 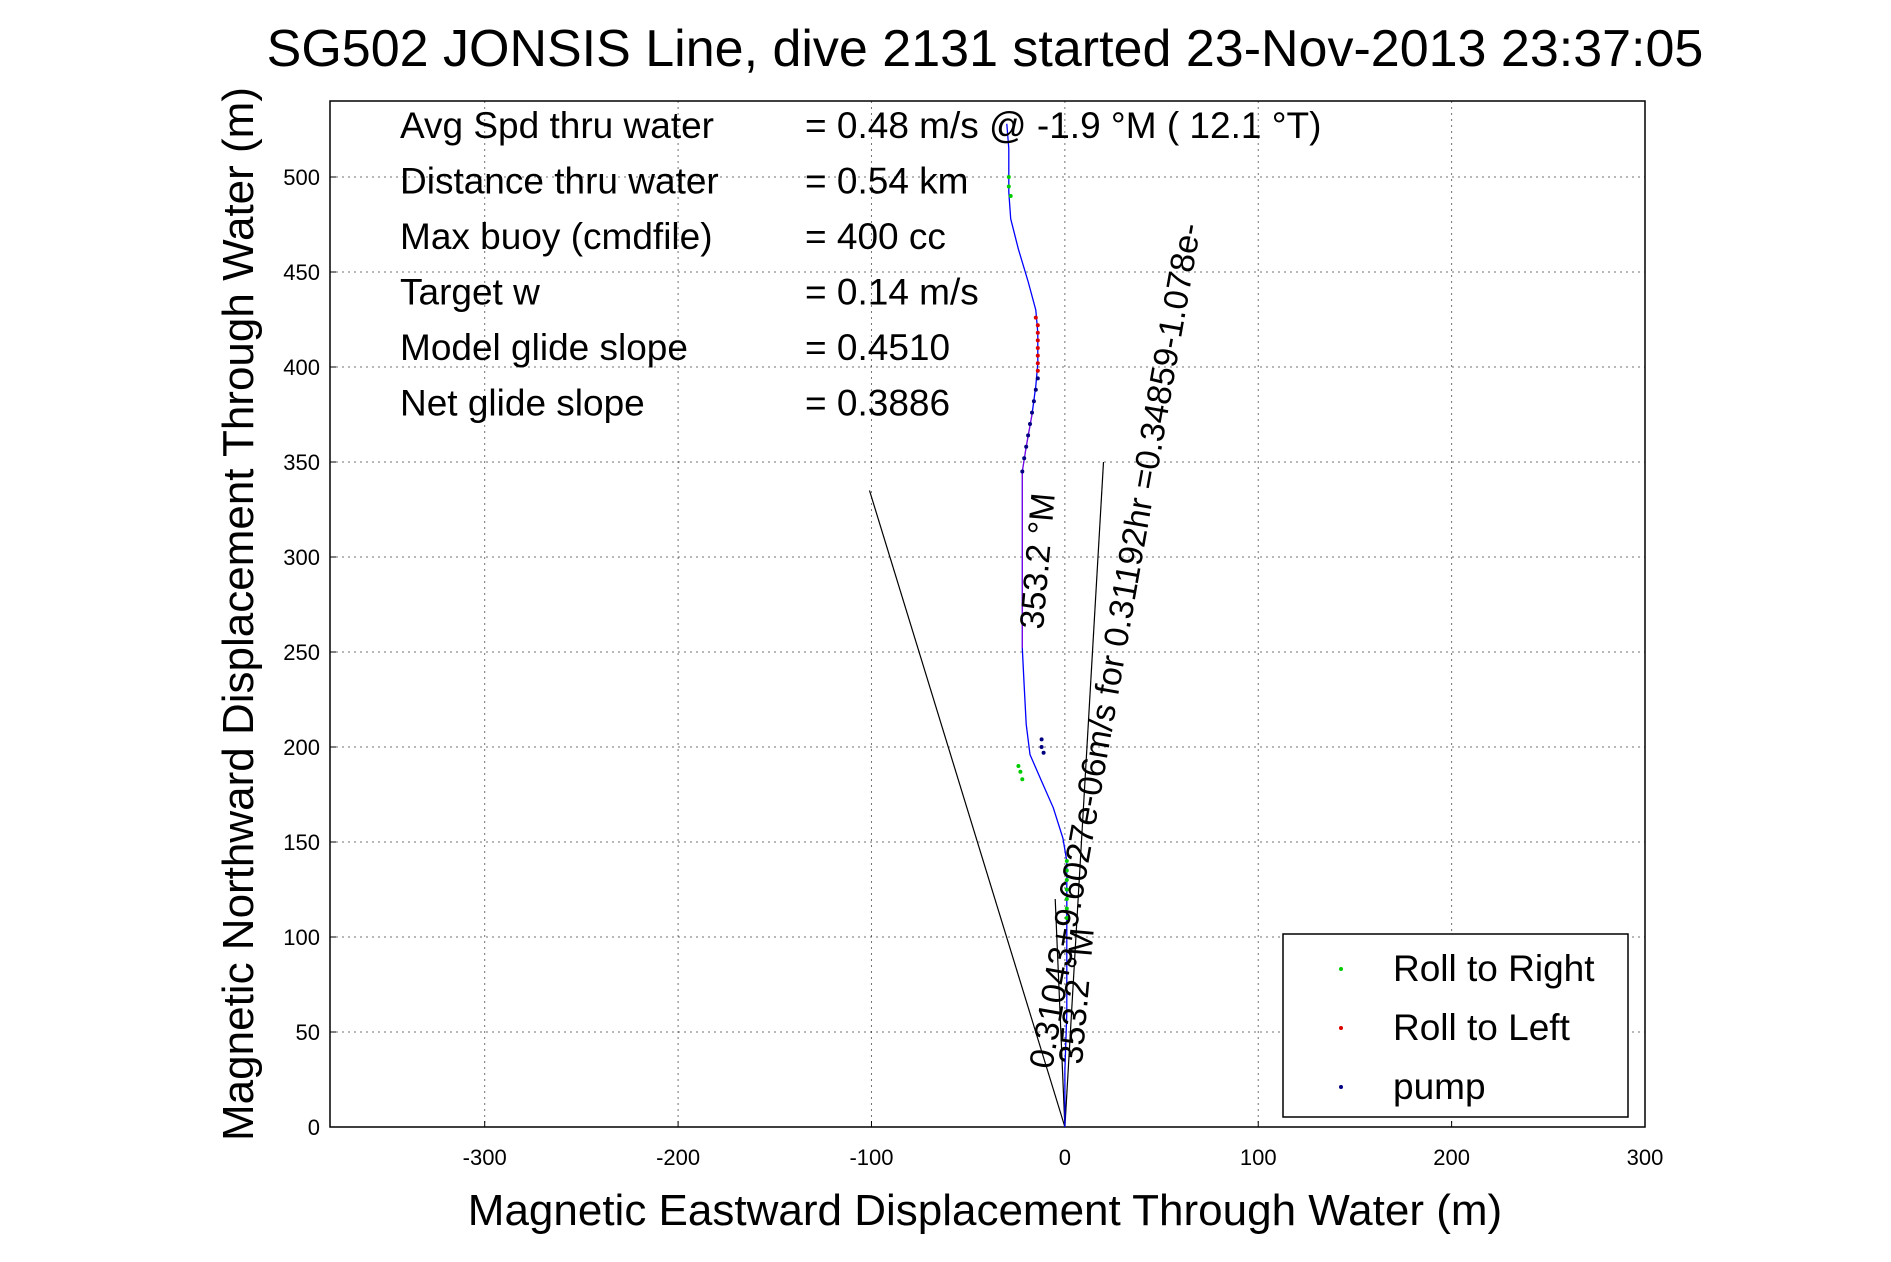 What do you see at coordinates (301, 462) in the screenshot?
I see `y-tick-label: 350` at bounding box center [301, 462].